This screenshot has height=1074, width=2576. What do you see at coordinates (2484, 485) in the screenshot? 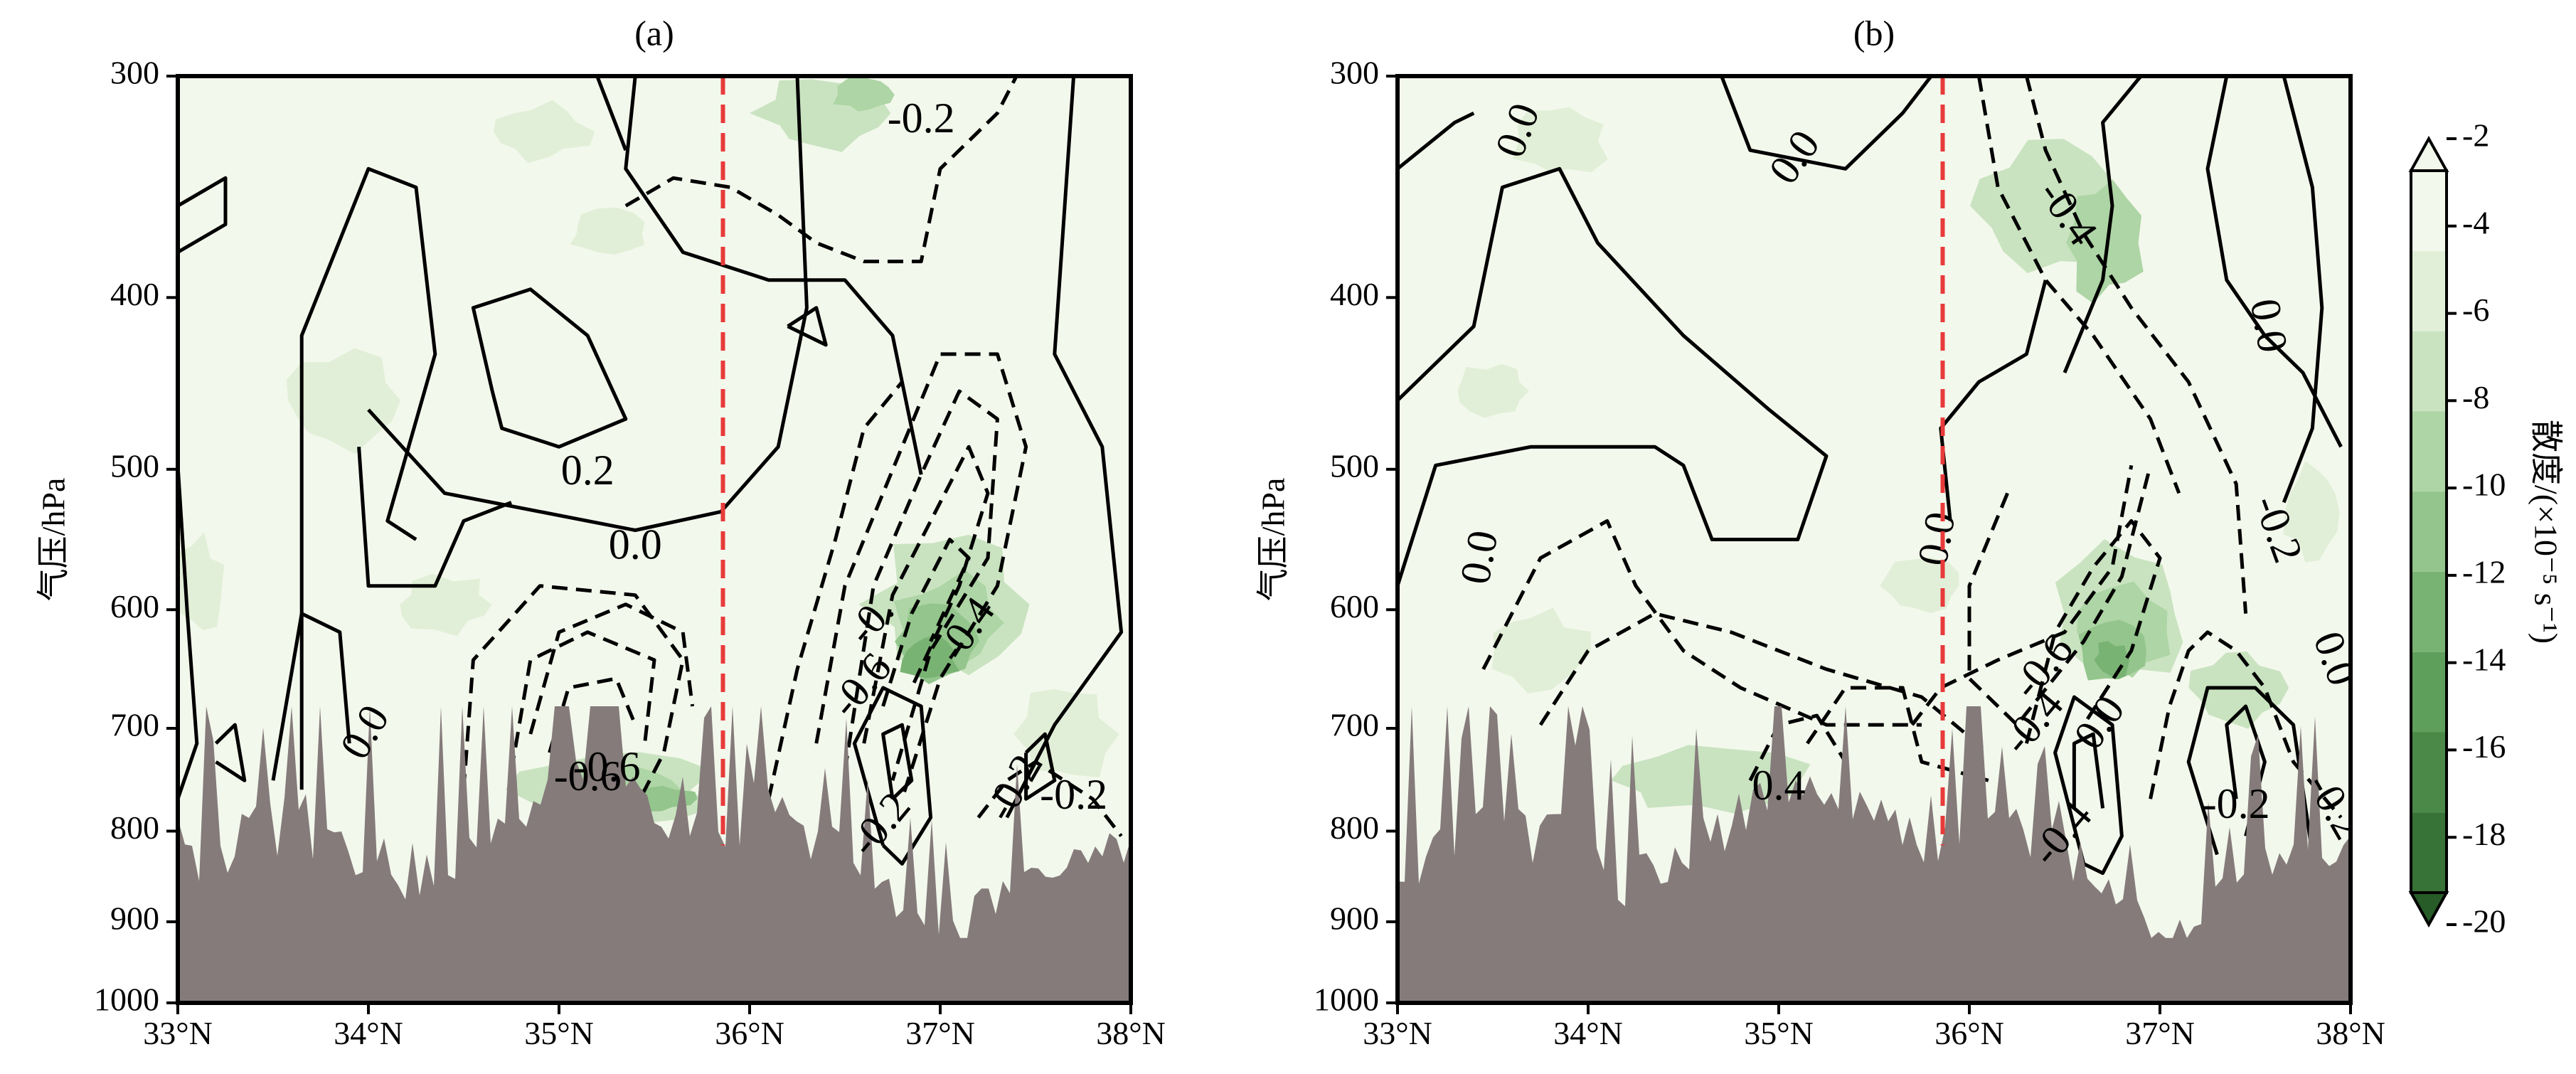
I see `colorbar-tick-label: -10` at bounding box center [2484, 485].